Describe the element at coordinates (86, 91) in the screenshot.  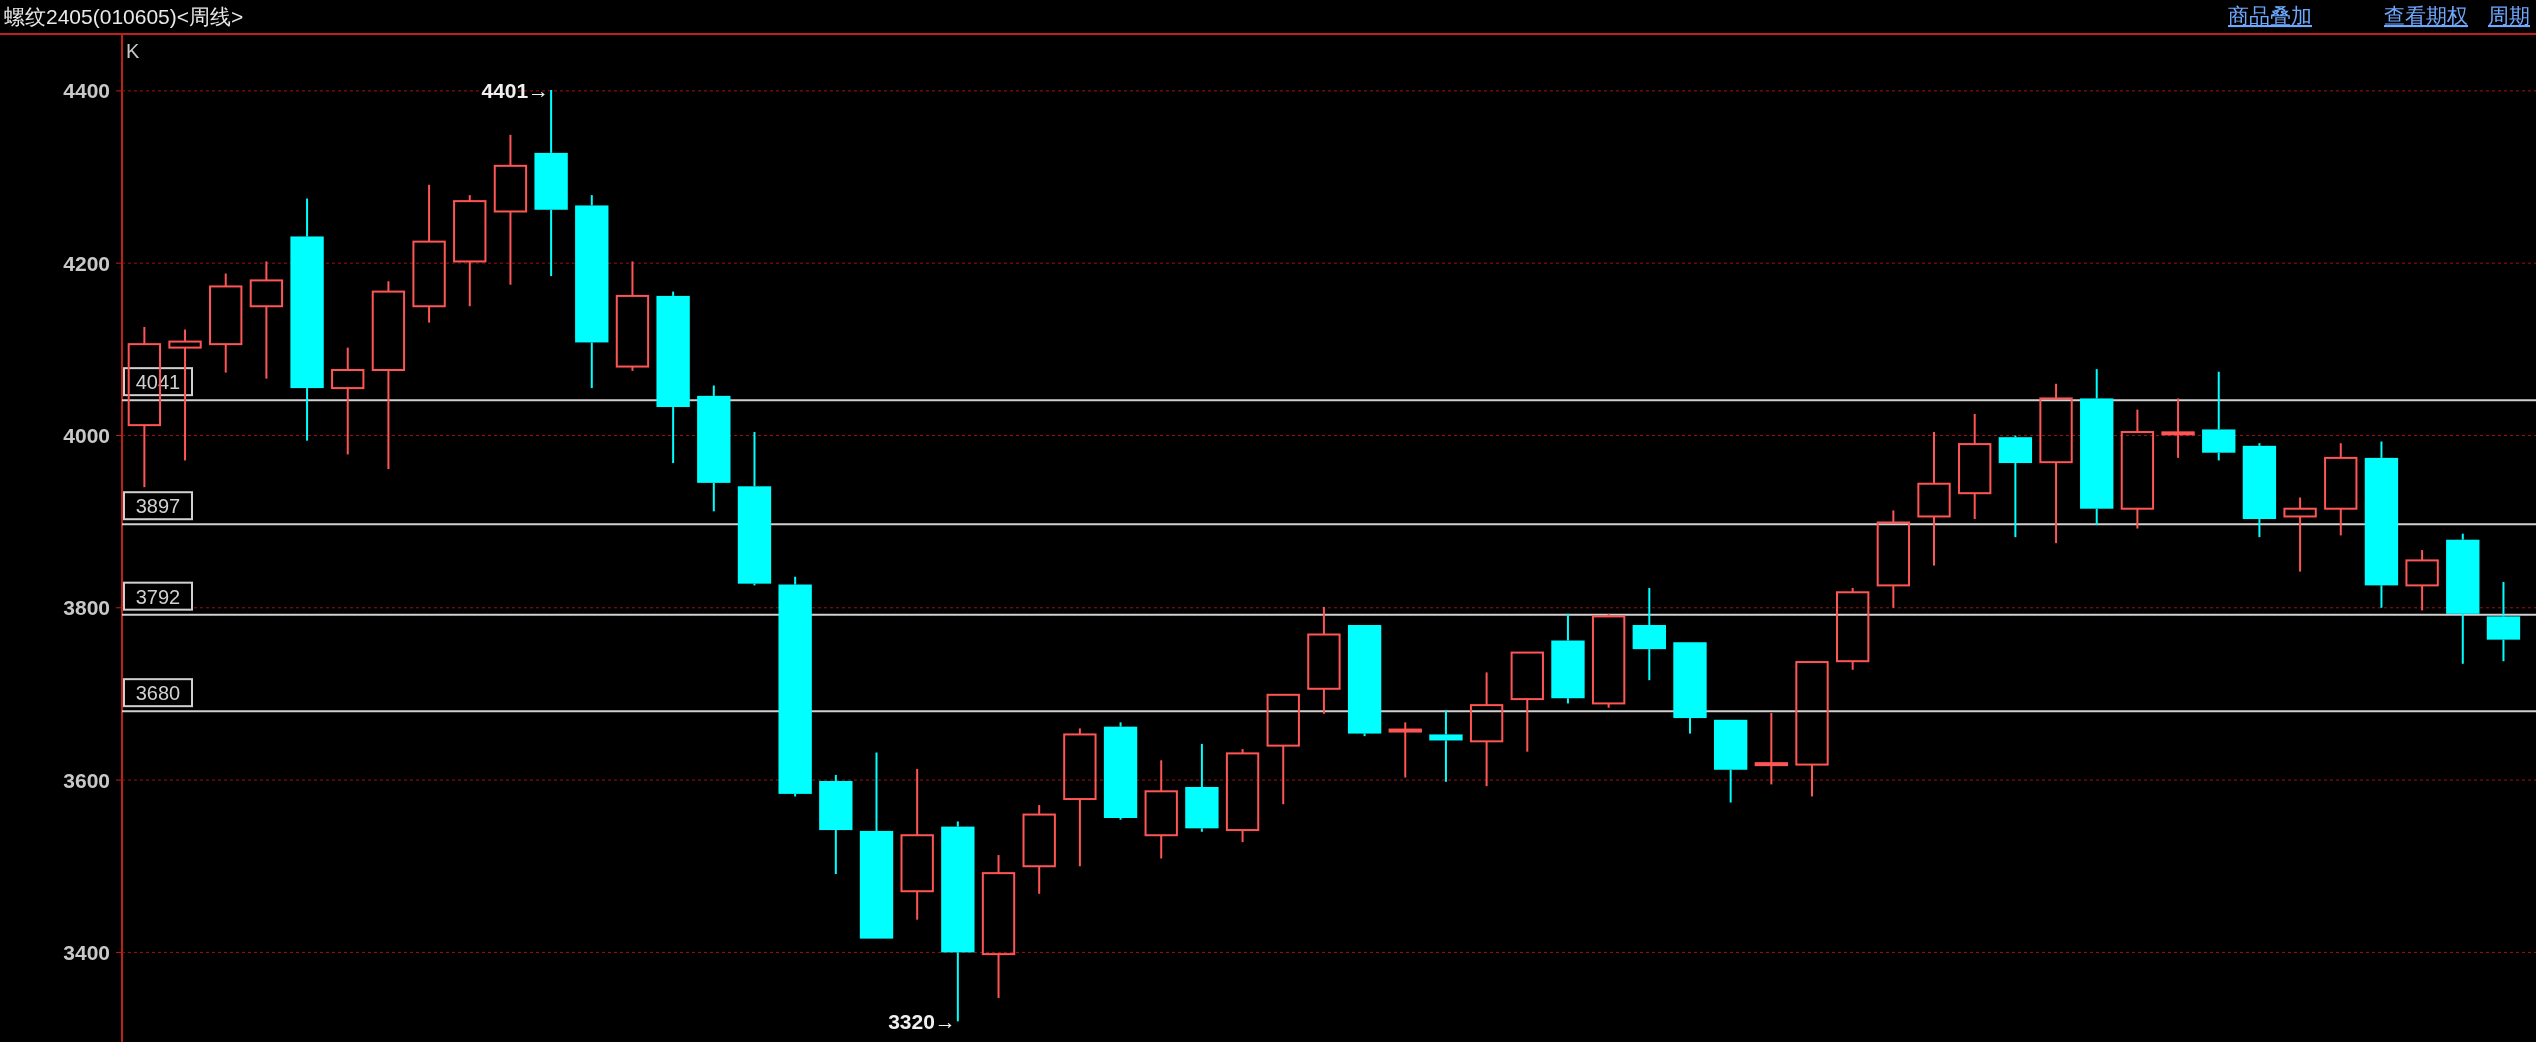
I see `y-tick-label: 4400` at that location.